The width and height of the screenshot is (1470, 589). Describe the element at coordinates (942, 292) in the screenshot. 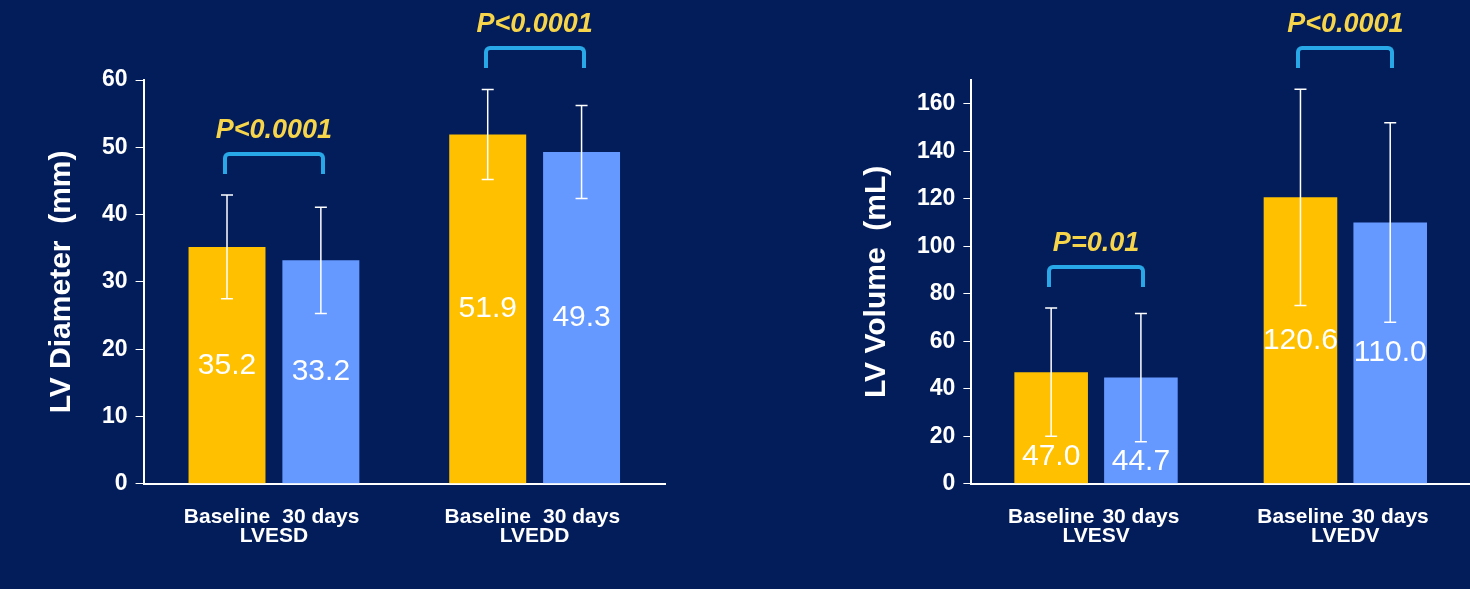

I see `y-tick-label: 80` at that location.